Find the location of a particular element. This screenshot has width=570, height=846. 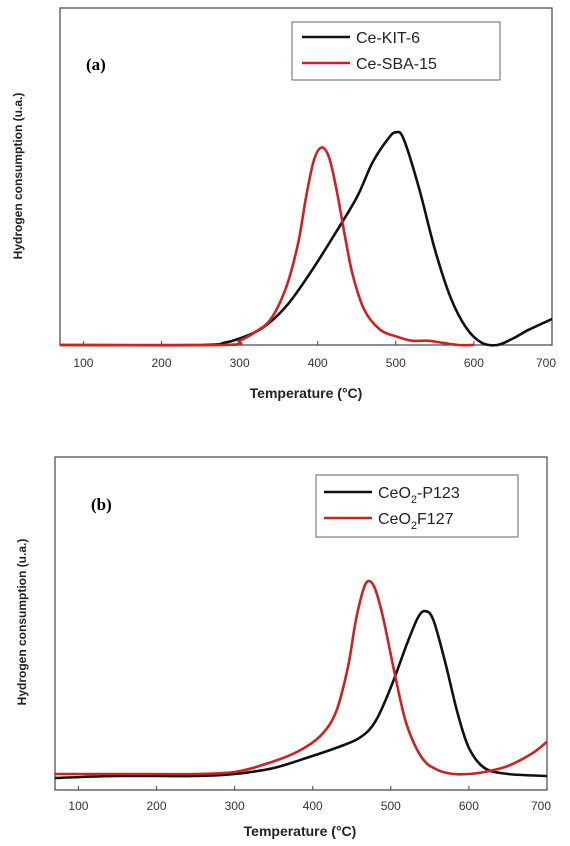

legend-label-ce-kit-6: Ce-KIT-6 is located at coordinates (388, 38).